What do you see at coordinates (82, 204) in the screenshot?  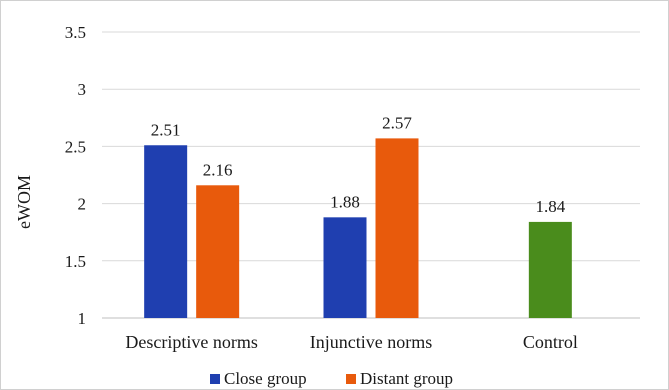 I see `y-tick-label: 2` at bounding box center [82, 204].